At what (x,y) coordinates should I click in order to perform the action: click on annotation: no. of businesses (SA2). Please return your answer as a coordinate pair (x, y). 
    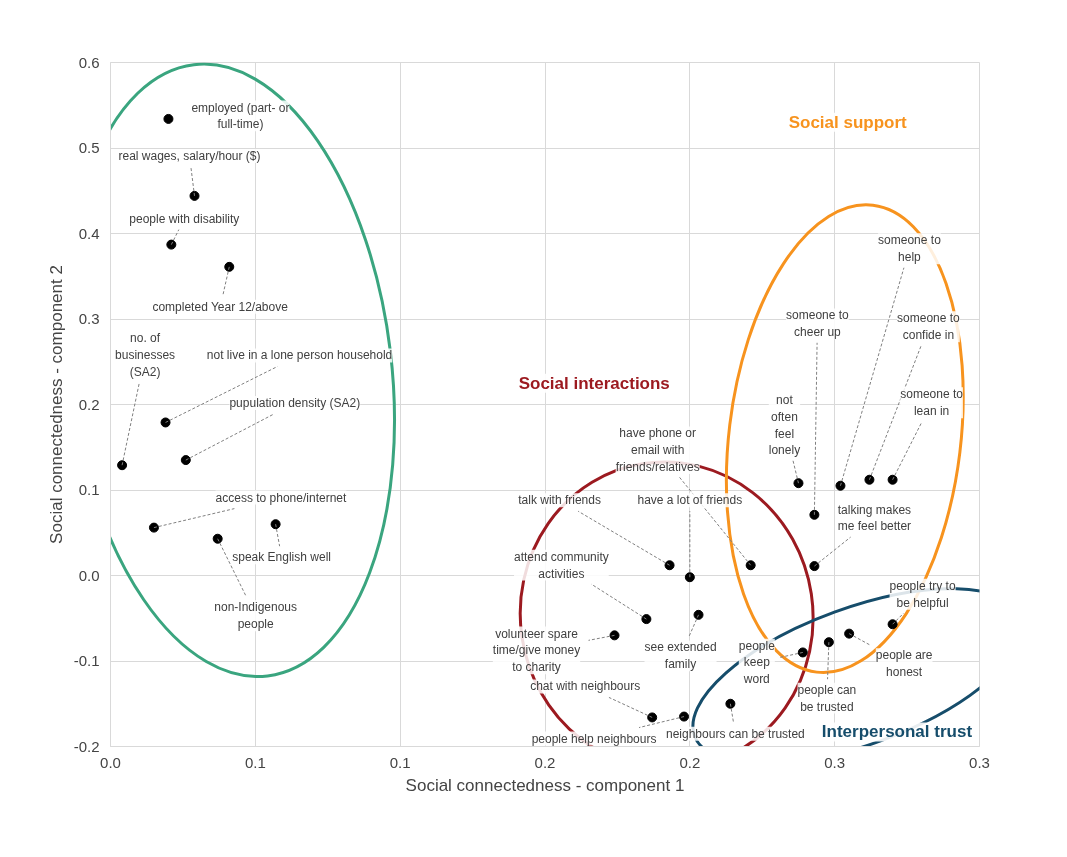
    Looking at the image, I should click on (145, 355).